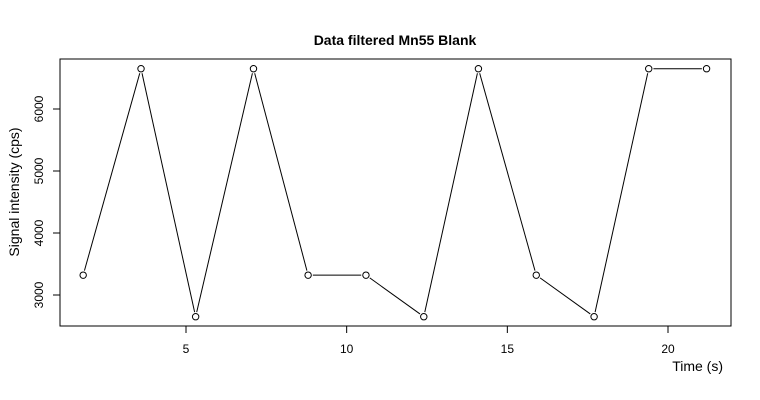  Describe the element at coordinates (347, 349) in the screenshot. I see `x-tick-label: 10` at that location.